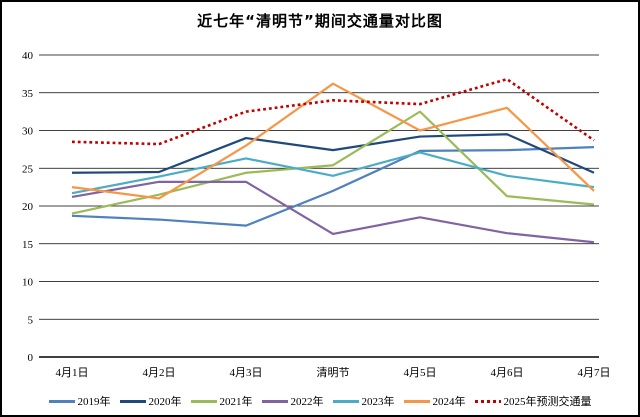 Image resolution: width=640 pixels, height=417 pixels. I want to click on series-line-2020年, so click(333, 153).